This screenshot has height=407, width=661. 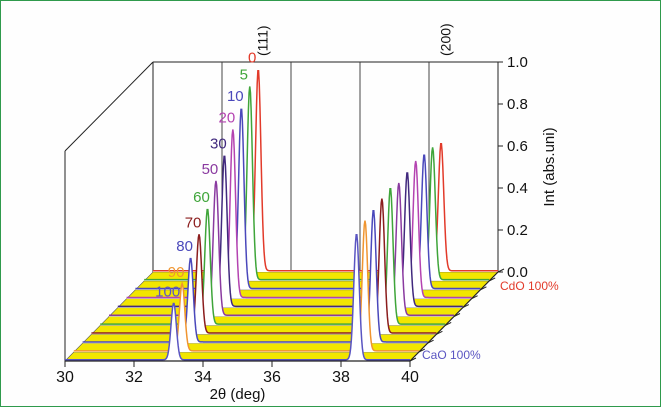 I want to click on series-label: 60, so click(x=201, y=197).